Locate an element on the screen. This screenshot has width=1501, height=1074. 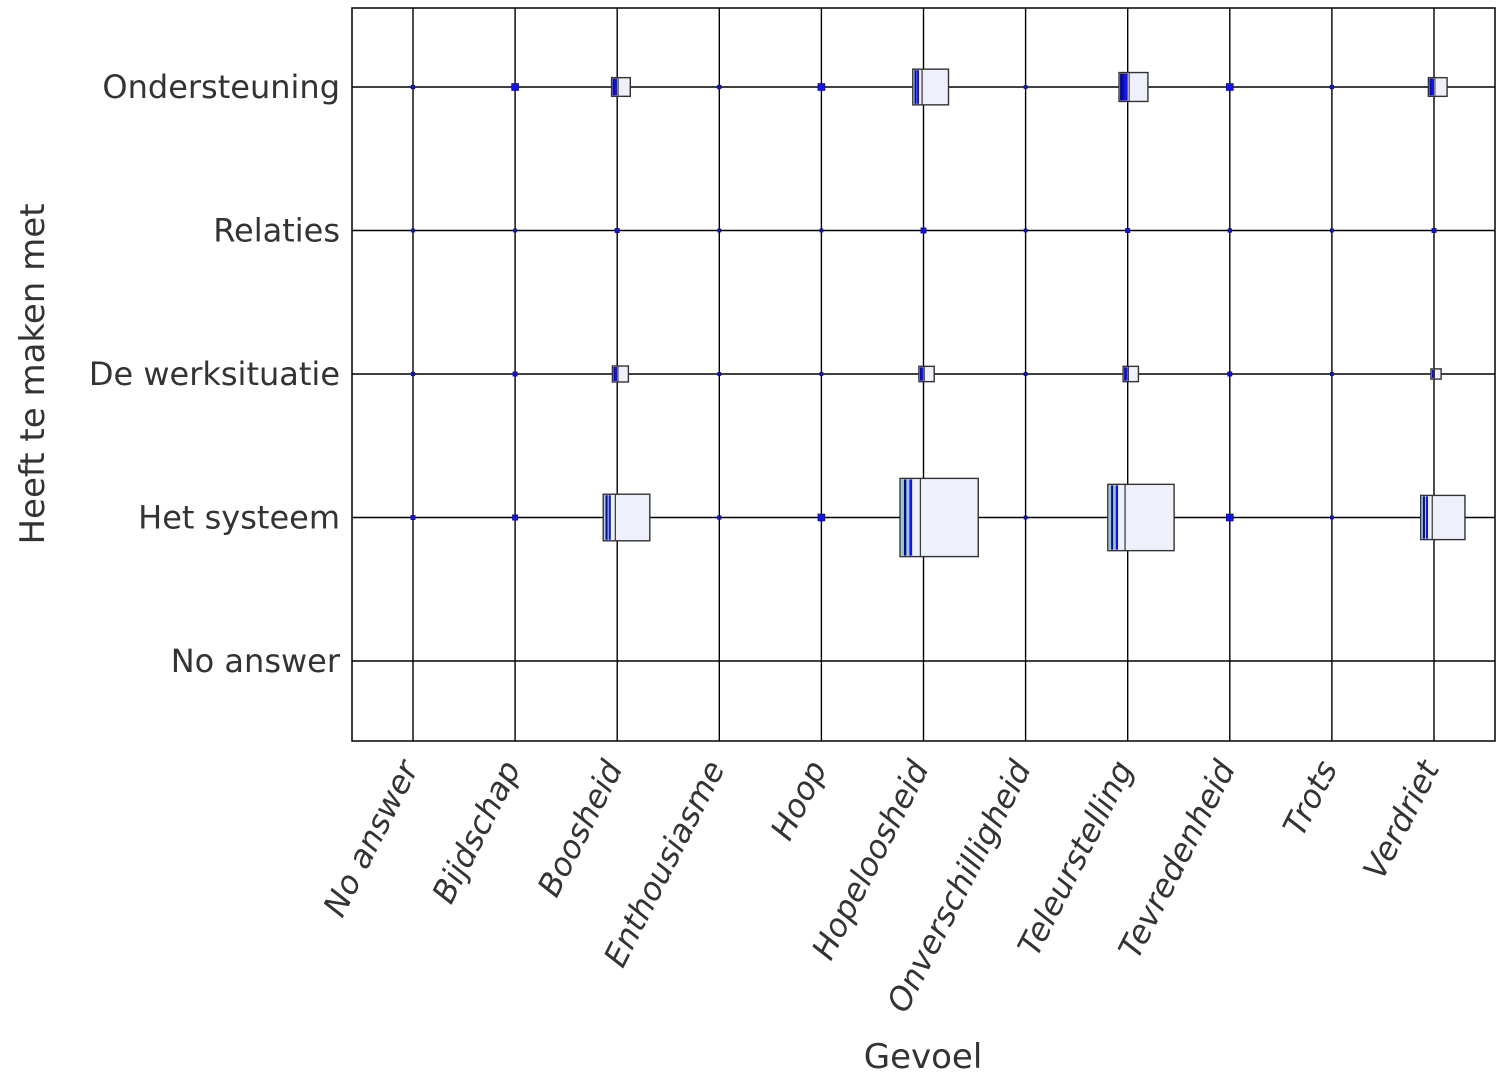
x-tick-label: No answer is located at coordinates (371, 838).